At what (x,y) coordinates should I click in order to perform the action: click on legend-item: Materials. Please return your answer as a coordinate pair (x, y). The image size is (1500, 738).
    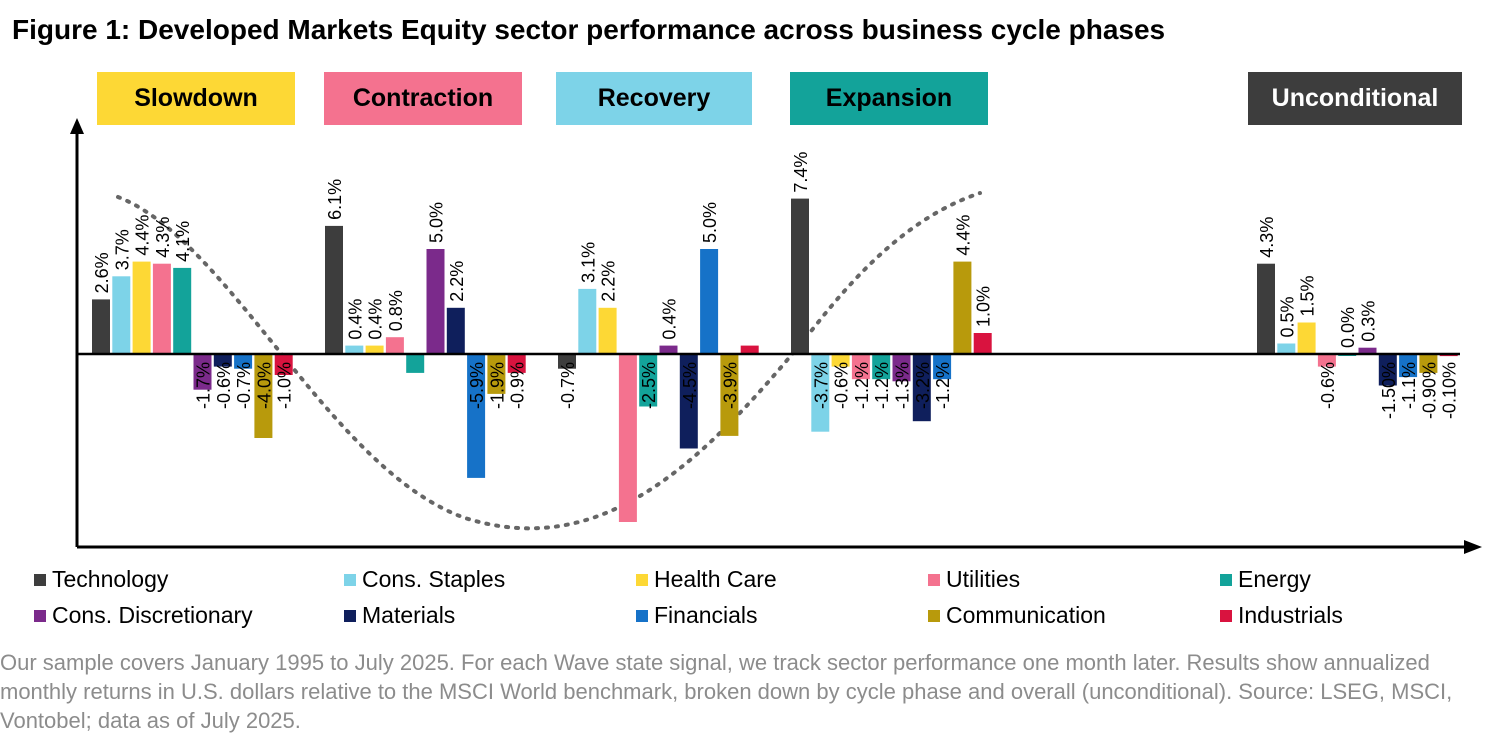
    Looking at the image, I should click on (399, 615).